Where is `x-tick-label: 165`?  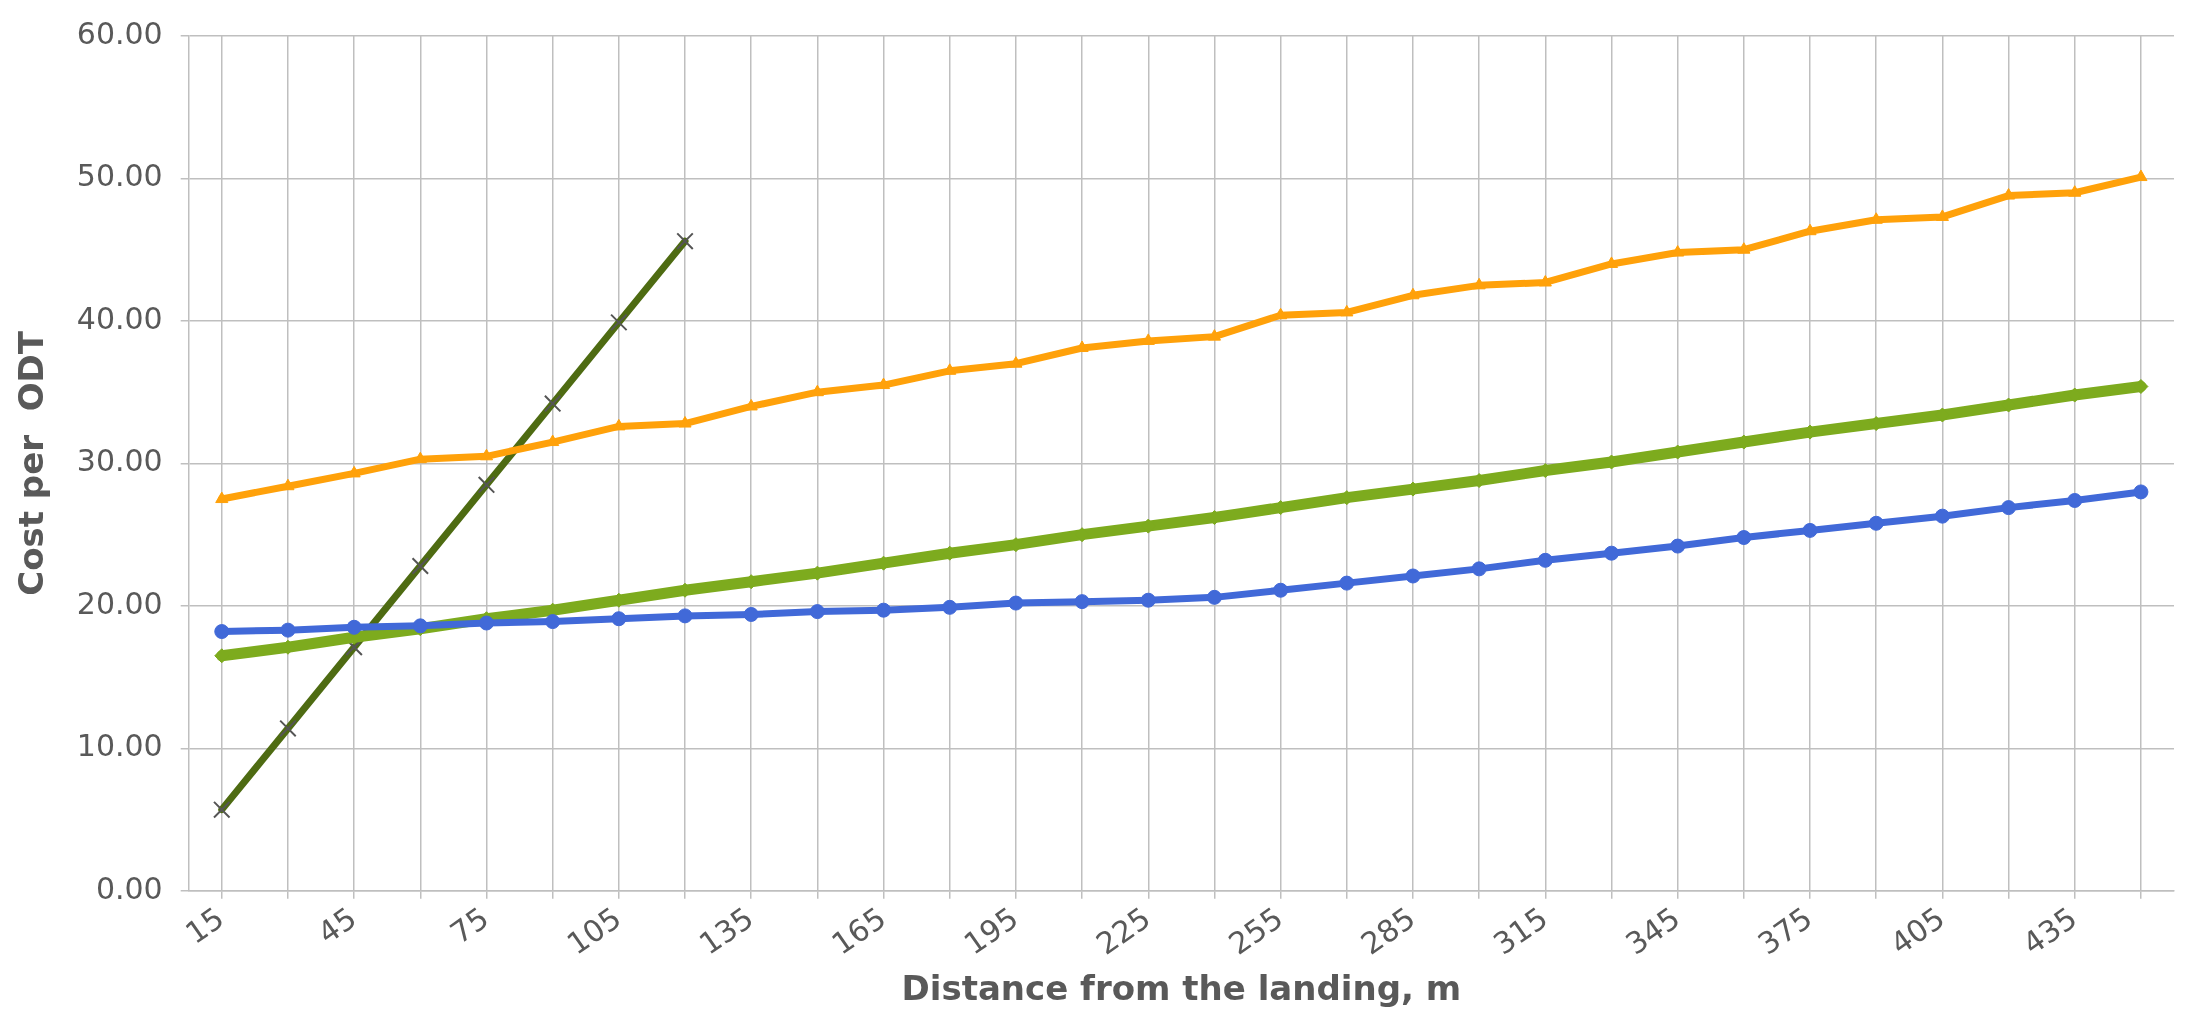
x-tick-label: 165 is located at coordinates (859, 931).